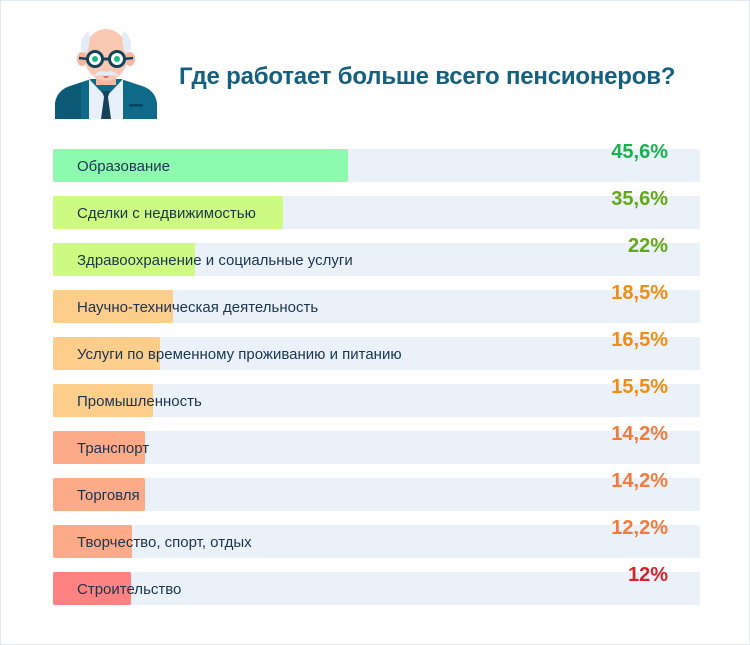 The image size is (750, 645). I want to click on bar-label: Сделки с недвижимостью, so click(166, 213).